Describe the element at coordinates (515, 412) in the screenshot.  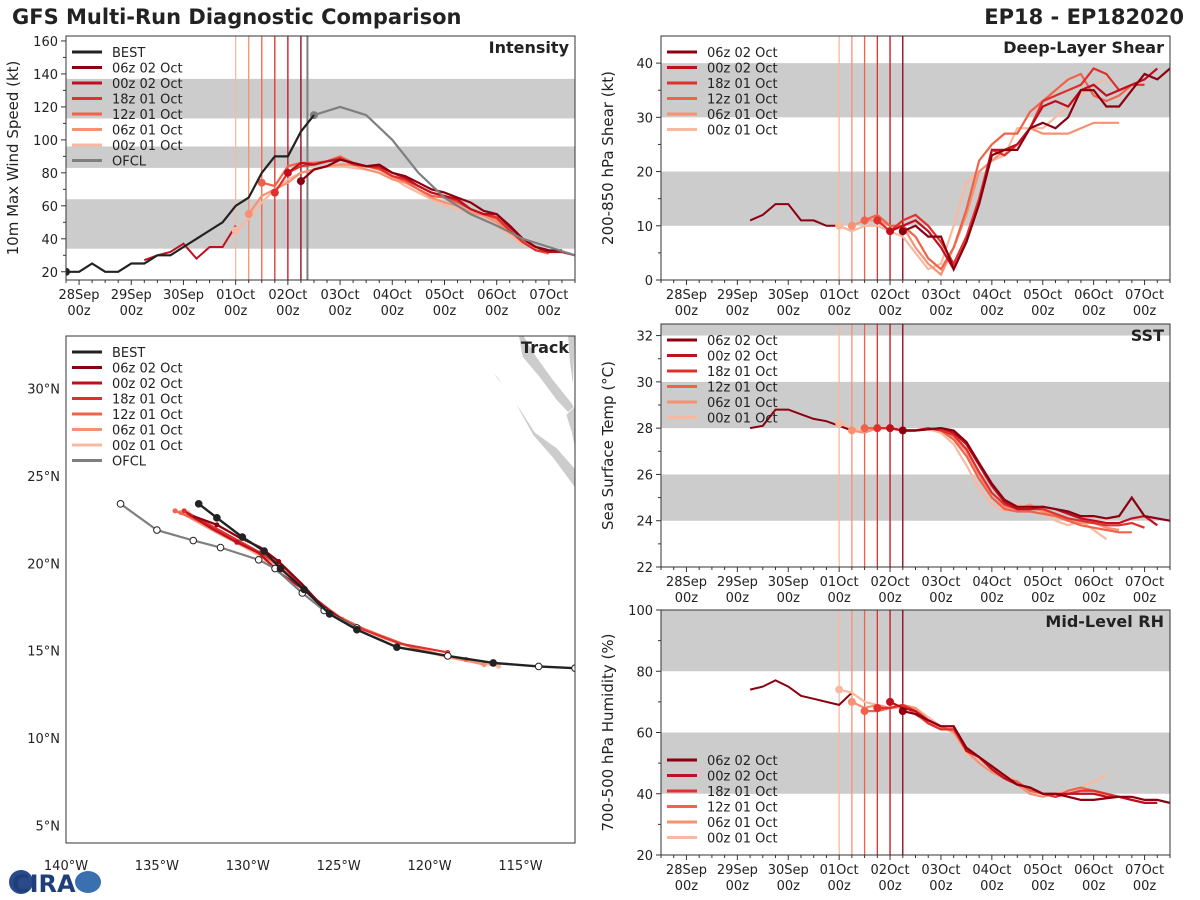
I see `land-mass` at that location.